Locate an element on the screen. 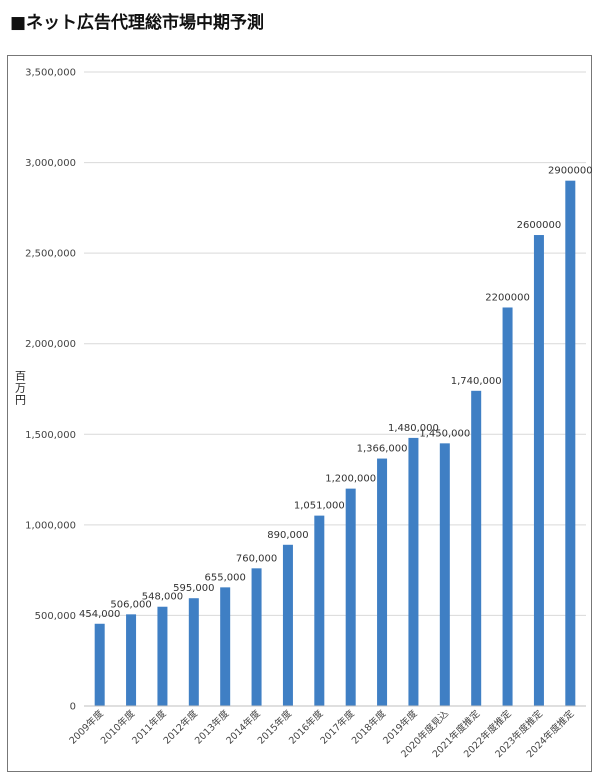  data-label: 2200000 is located at coordinates (507, 297).